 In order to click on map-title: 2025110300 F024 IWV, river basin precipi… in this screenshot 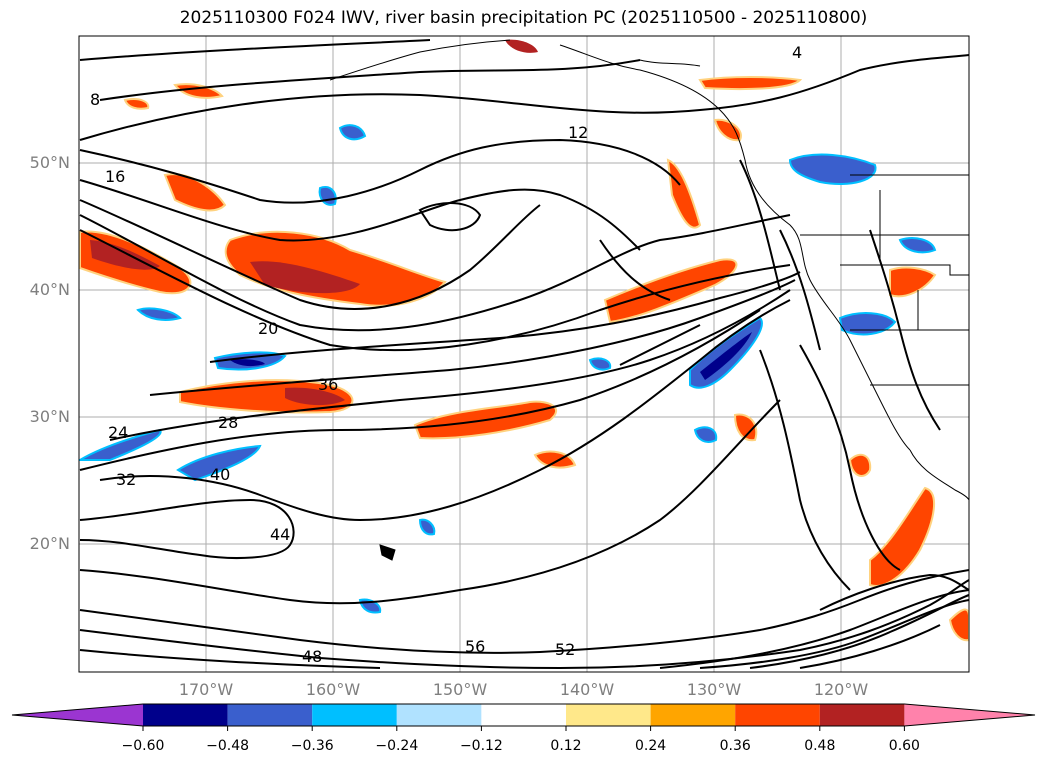, I will do `click(523, 18)`.